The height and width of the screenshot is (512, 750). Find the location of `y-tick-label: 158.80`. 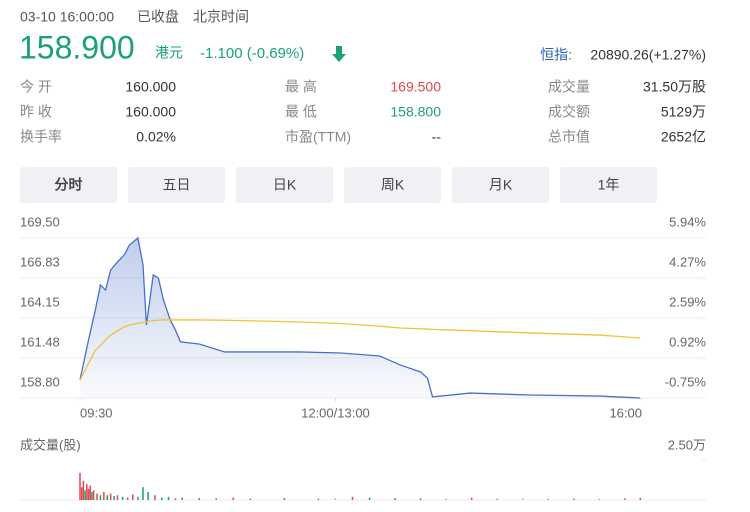

y-tick-label: 158.80 is located at coordinates (40, 381).